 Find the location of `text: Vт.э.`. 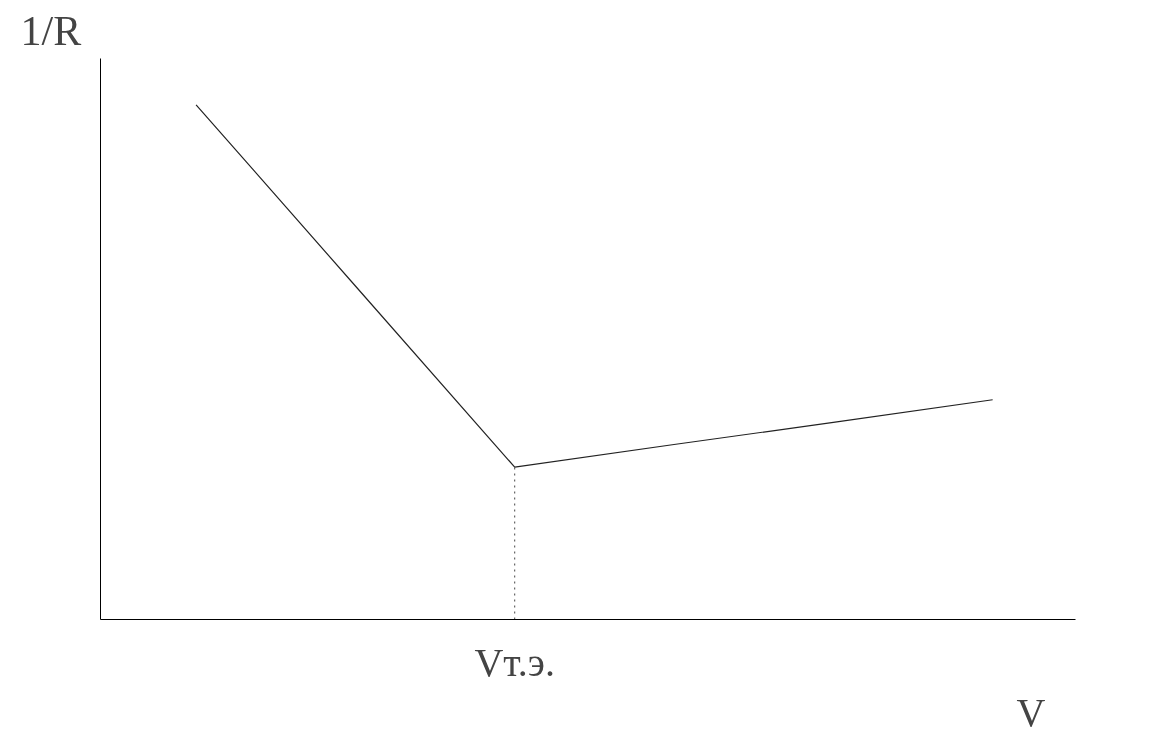

text: Vт.э. is located at coordinates (514, 662).